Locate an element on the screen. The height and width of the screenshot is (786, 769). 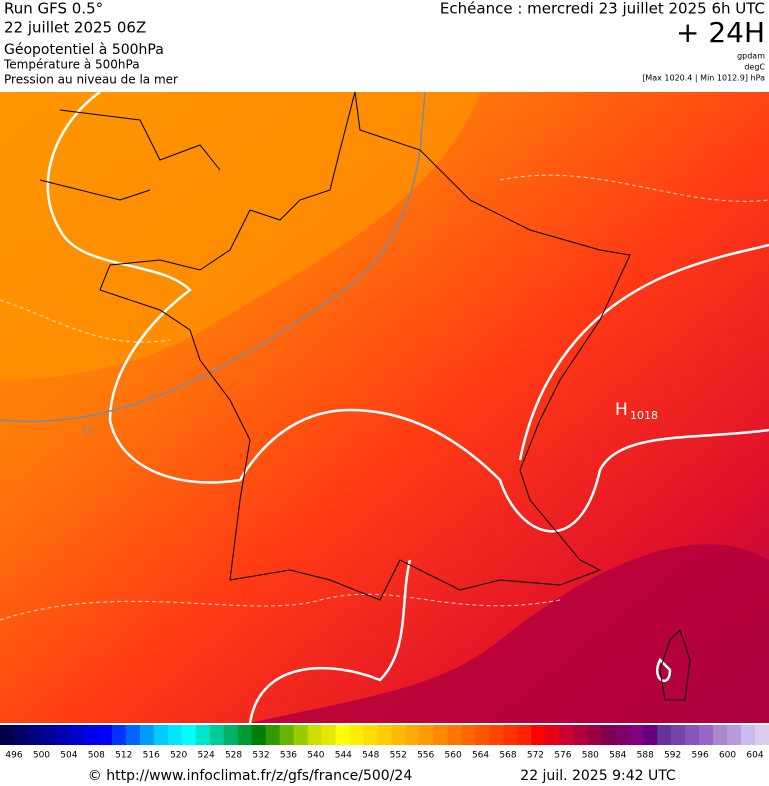
high-value: 1018 is located at coordinates (644, 415).